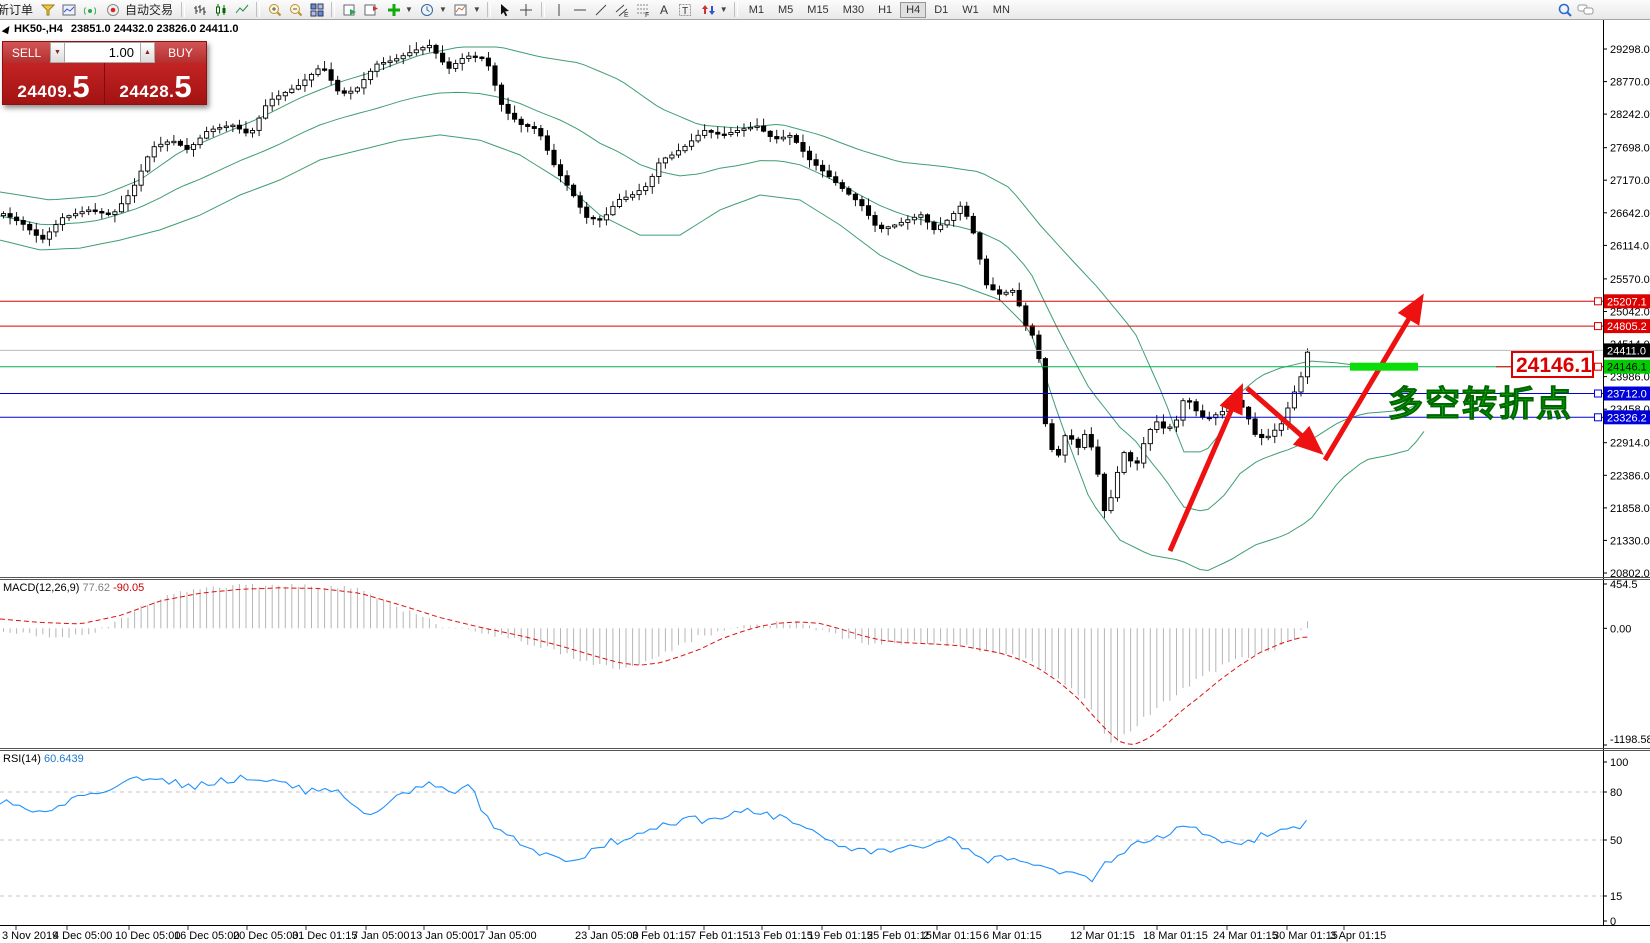 The height and width of the screenshot is (943, 1650). What do you see at coordinates (1564, 10) in the screenshot?
I see `search-icon` at bounding box center [1564, 10].